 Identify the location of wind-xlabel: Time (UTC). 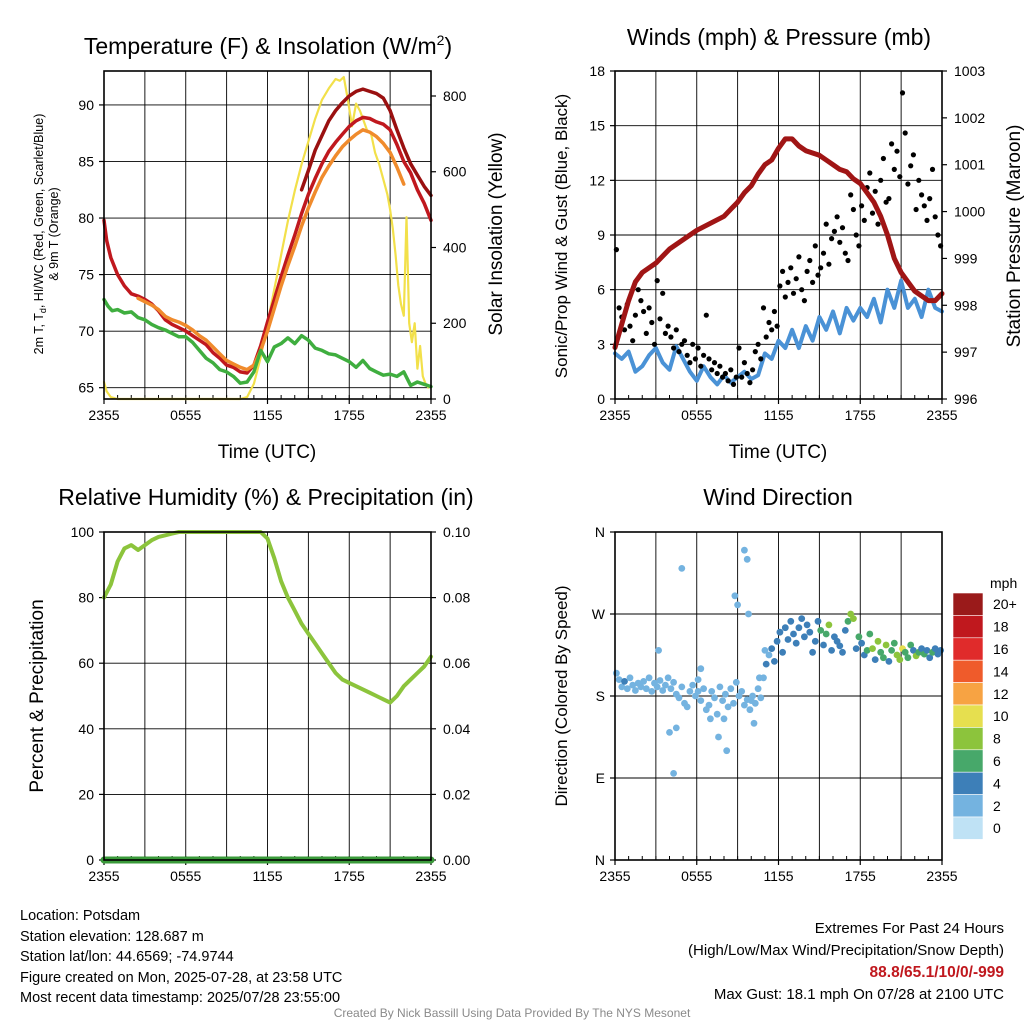
(778, 452).